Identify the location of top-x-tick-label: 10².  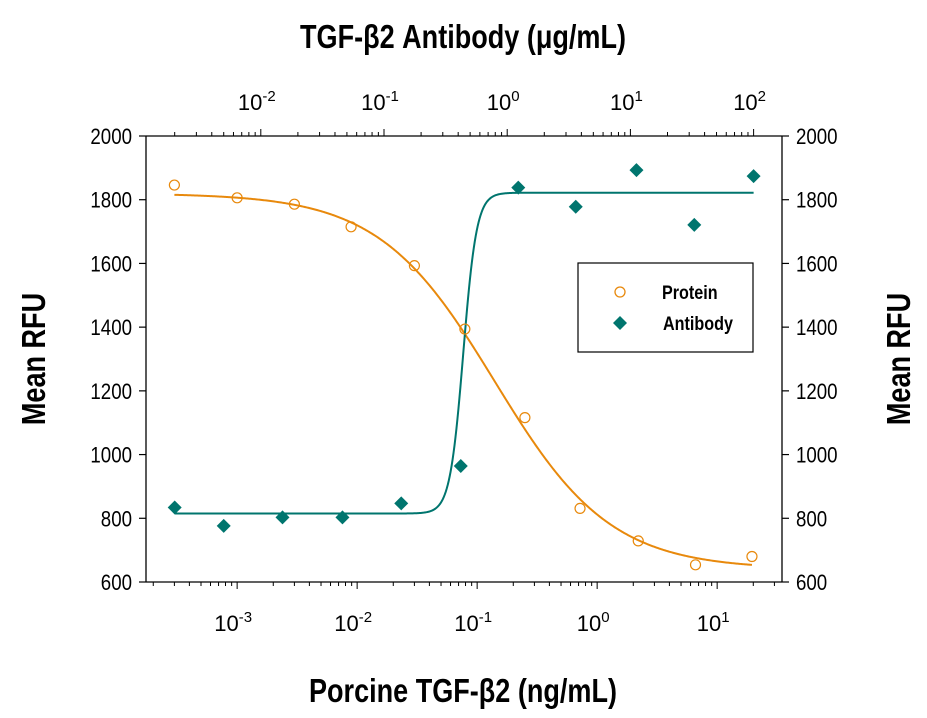
(749, 101).